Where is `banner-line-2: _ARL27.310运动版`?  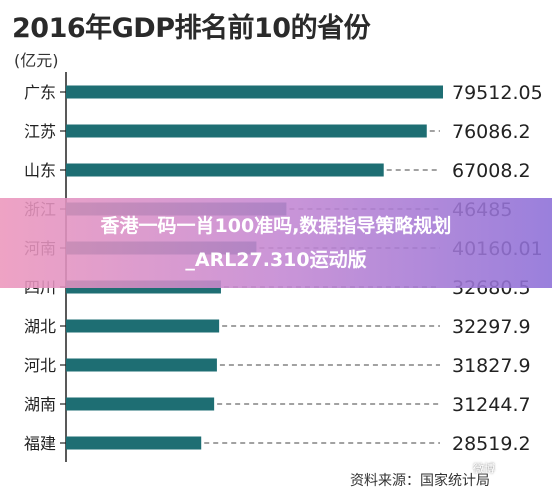
banner-line-2: _ARL27.310运动版 is located at coordinates (276, 260).